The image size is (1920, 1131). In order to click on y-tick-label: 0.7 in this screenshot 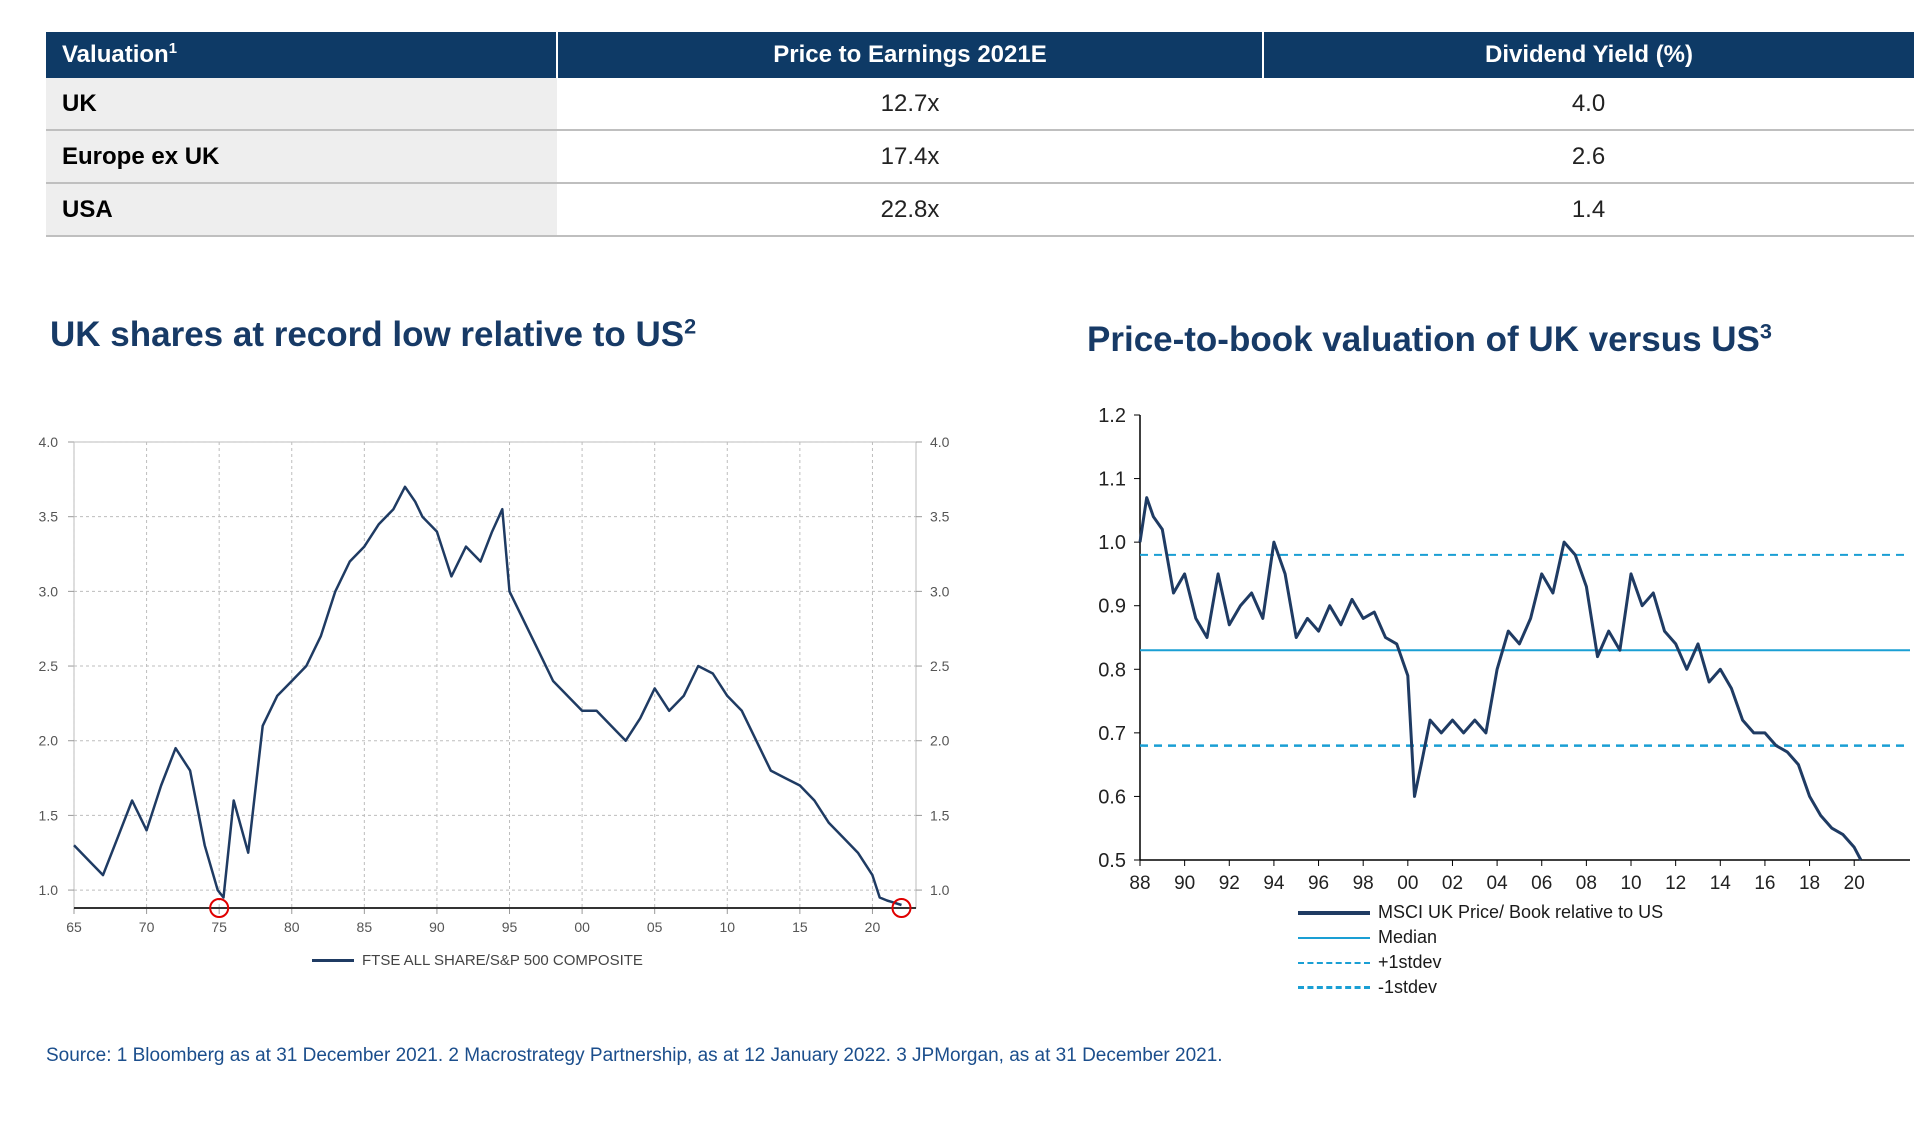, I will do `click(1112, 734)`.